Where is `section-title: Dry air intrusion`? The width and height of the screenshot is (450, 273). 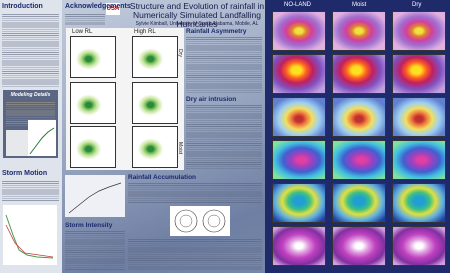 section-title: Dry air intrusion is located at coordinates (211, 99).